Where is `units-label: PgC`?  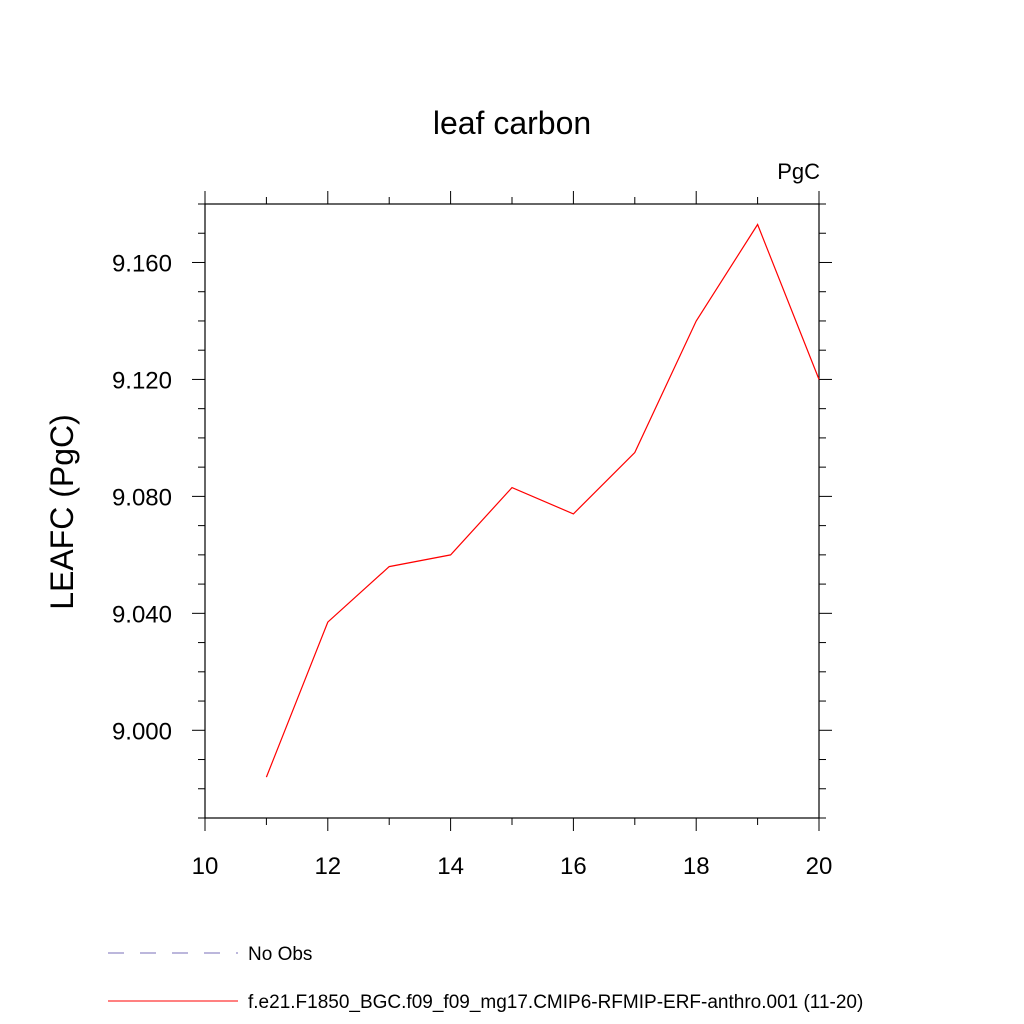
units-label: PgC is located at coordinates (798, 171).